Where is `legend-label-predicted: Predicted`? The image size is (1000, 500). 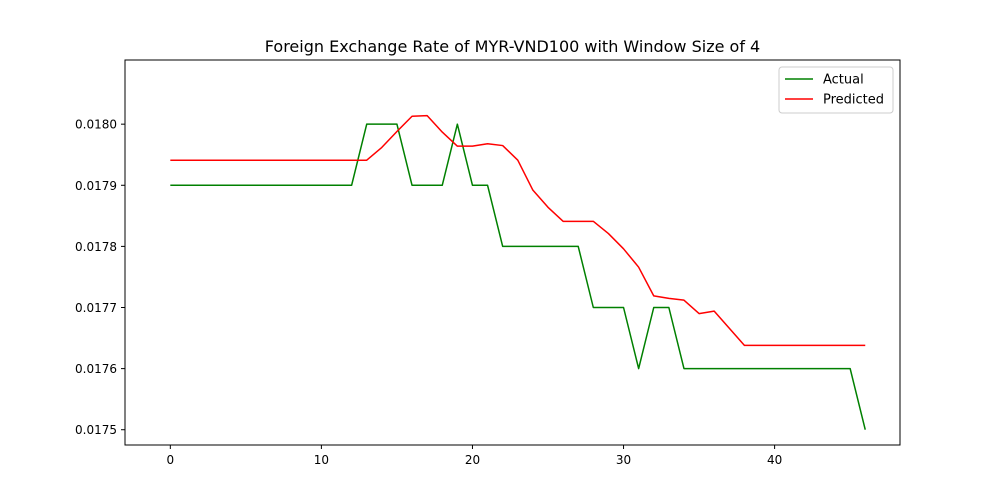 legend-label-predicted: Predicted is located at coordinates (853, 100).